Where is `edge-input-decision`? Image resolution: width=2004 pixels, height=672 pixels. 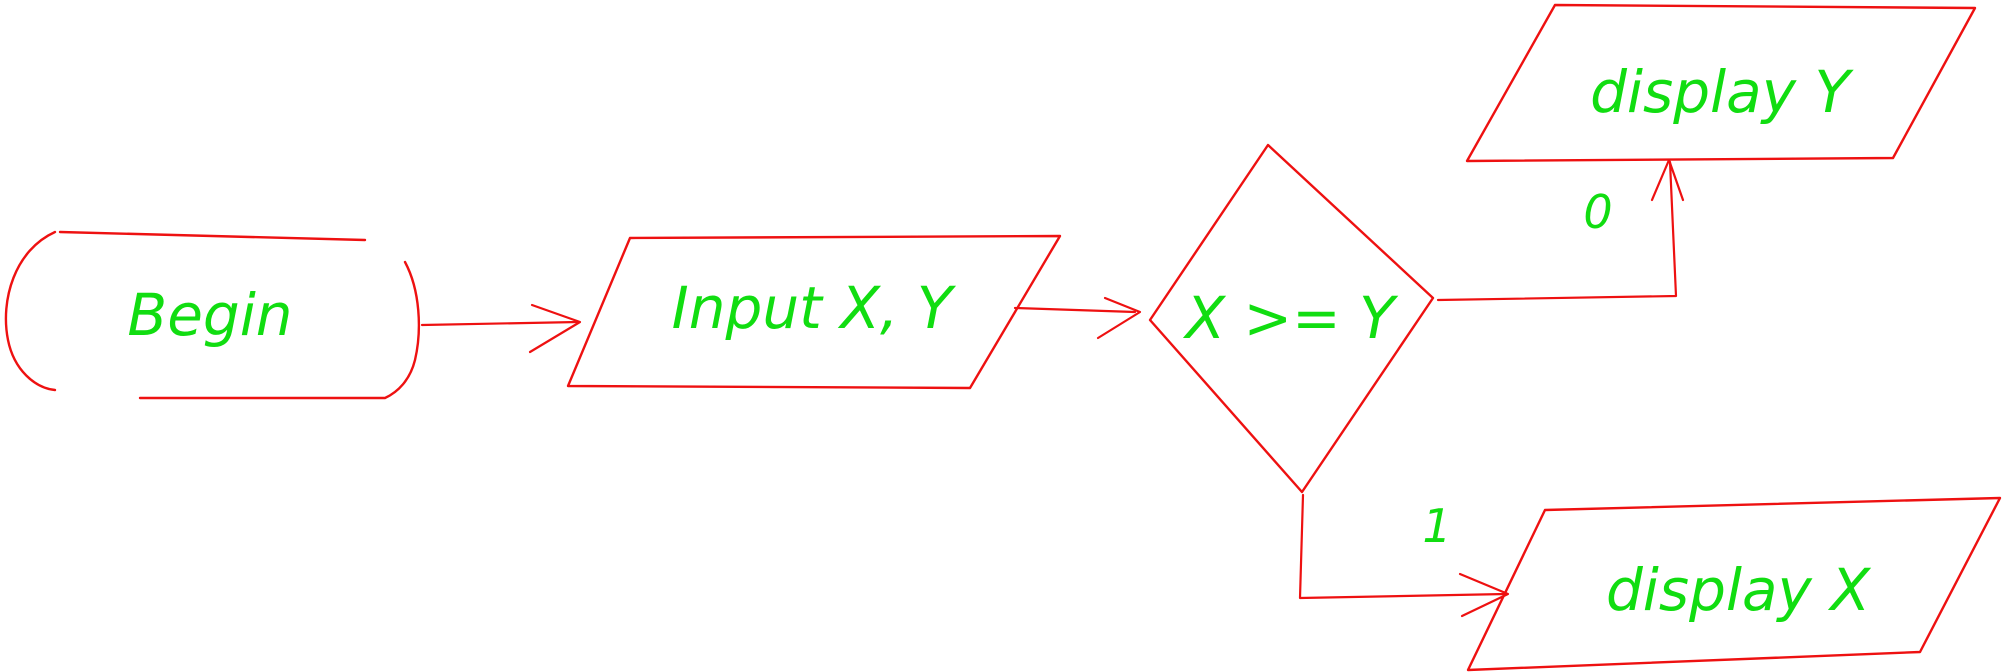
edge-input-decision is located at coordinates (1077, 318).